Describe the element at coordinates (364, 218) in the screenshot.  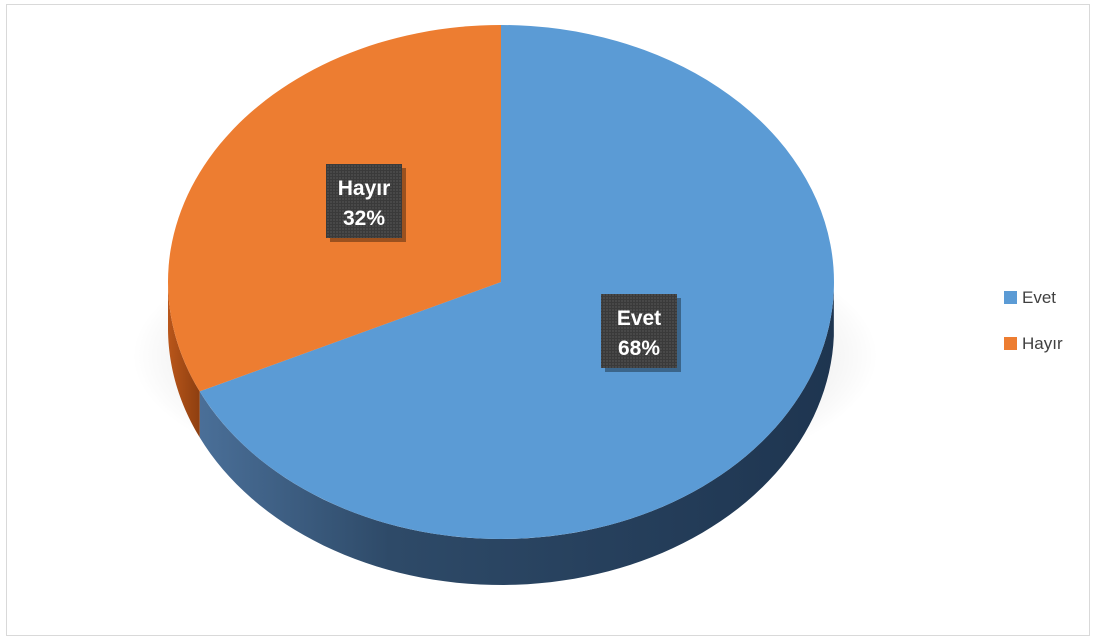
I see `data-label-value: 32%` at that location.